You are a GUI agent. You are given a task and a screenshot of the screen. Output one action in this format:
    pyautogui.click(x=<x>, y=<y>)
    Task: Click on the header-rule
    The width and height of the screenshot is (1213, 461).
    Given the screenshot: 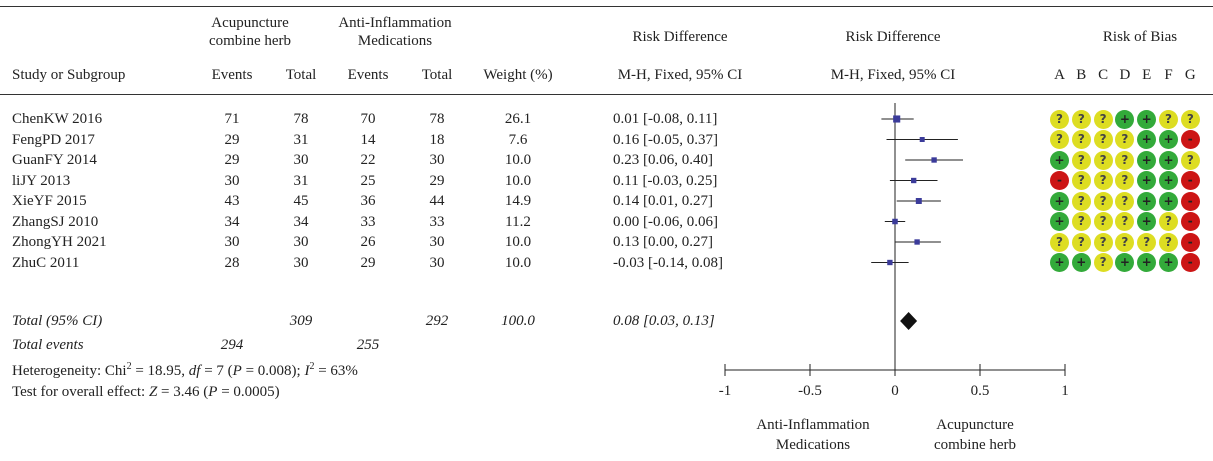 What is the action you would take?
    pyautogui.click(x=606, y=94)
    